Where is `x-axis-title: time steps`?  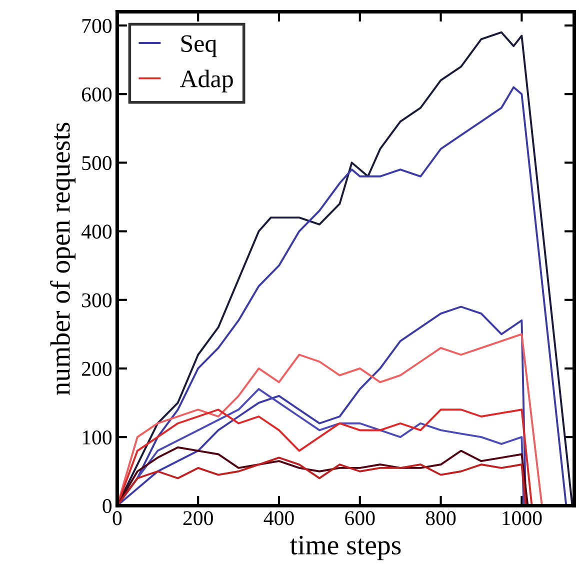
x-axis-title: time steps is located at coordinates (345, 548).